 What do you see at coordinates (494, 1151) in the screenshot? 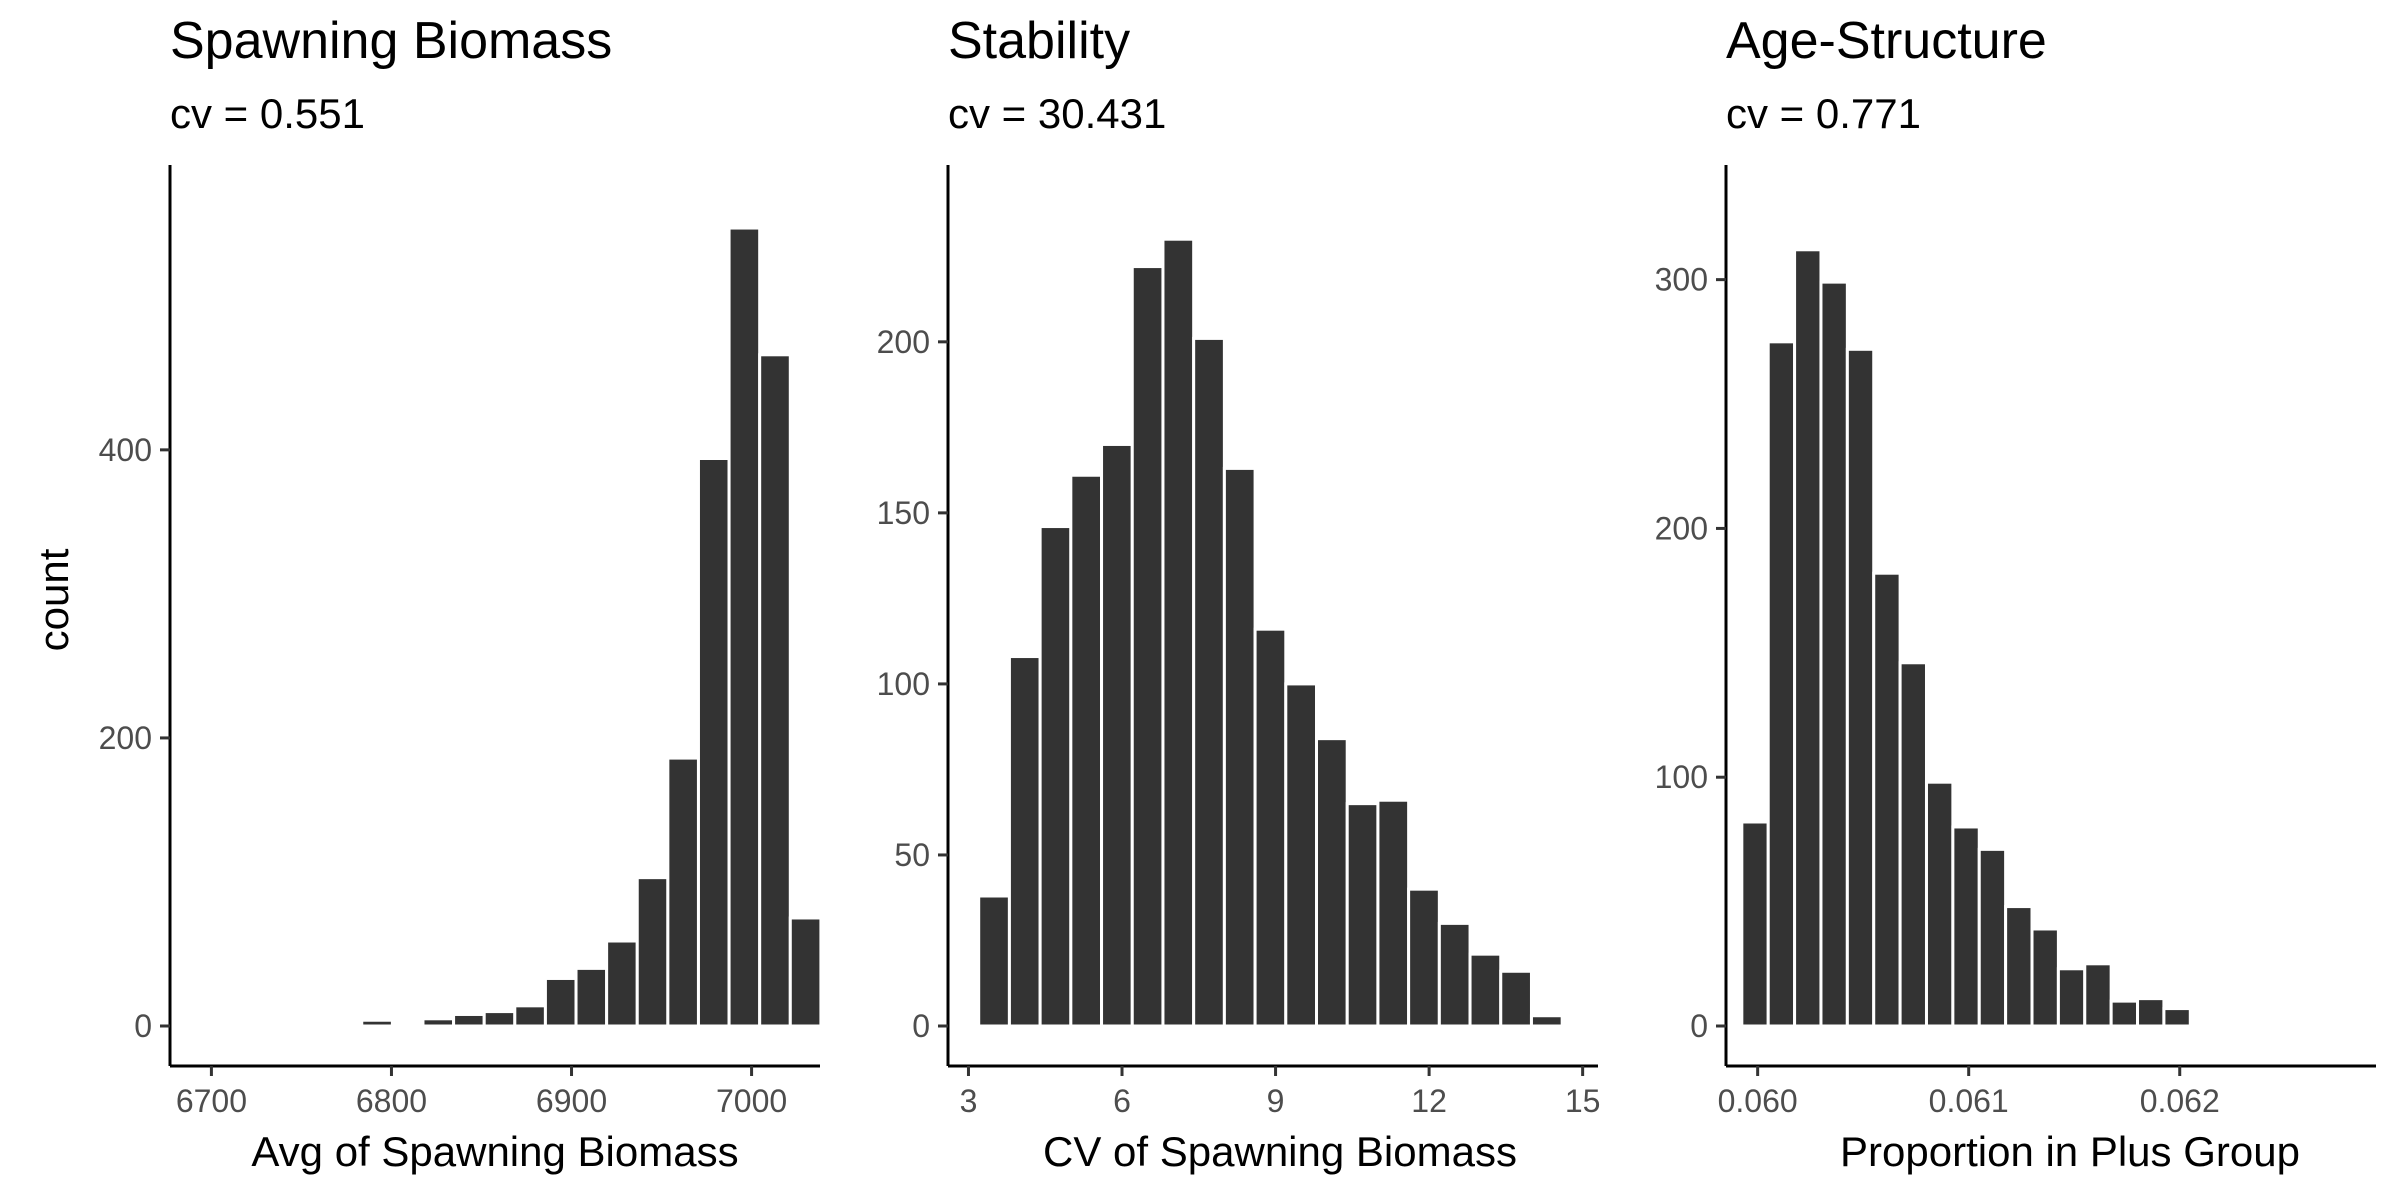
I see `x-axis-label: Avg of Spawning Biomass` at bounding box center [494, 1151].